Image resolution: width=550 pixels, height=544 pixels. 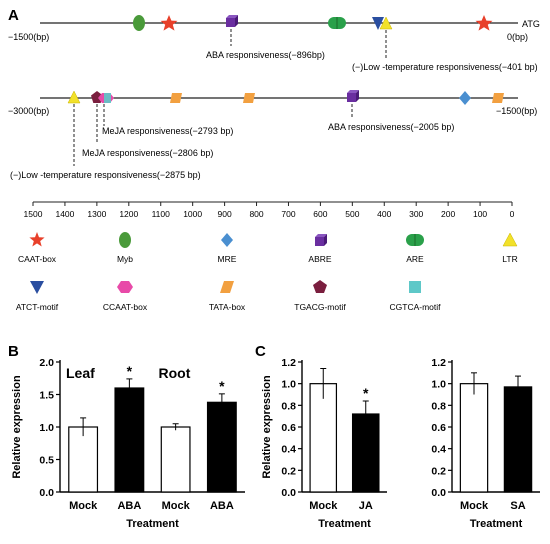 I want to click on legend-label: ATCT-motif, so click(x=37, y=307).